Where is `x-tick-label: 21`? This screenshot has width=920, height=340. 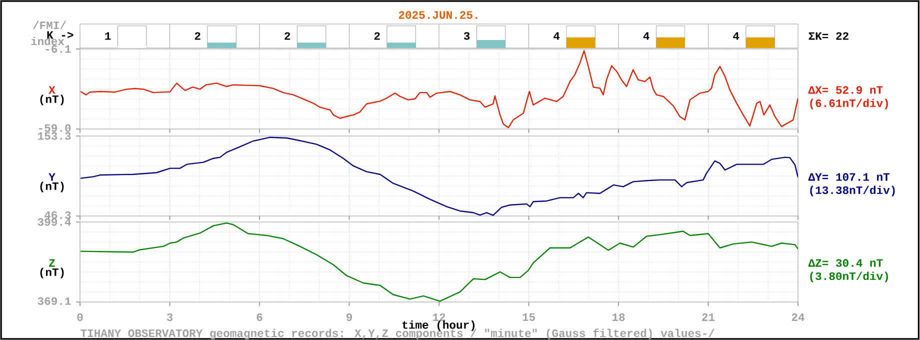
x-tick-label: 21 is located at coordinates (708, 317).